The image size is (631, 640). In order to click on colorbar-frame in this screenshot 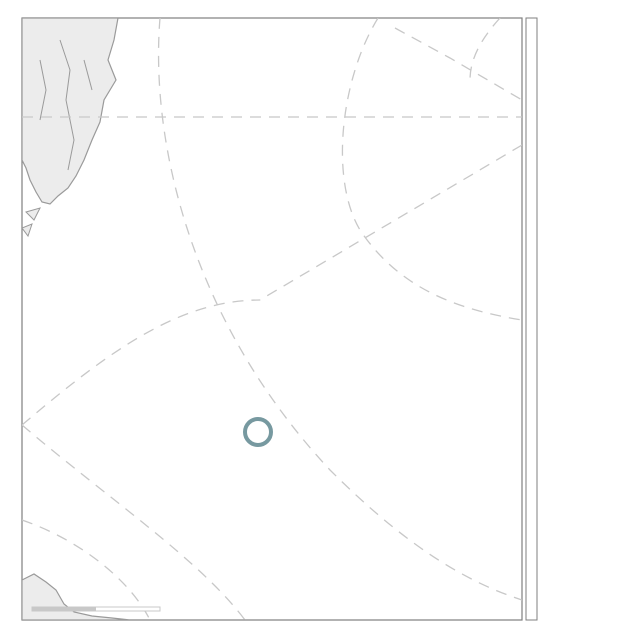, I will do `click(531, 319)`.